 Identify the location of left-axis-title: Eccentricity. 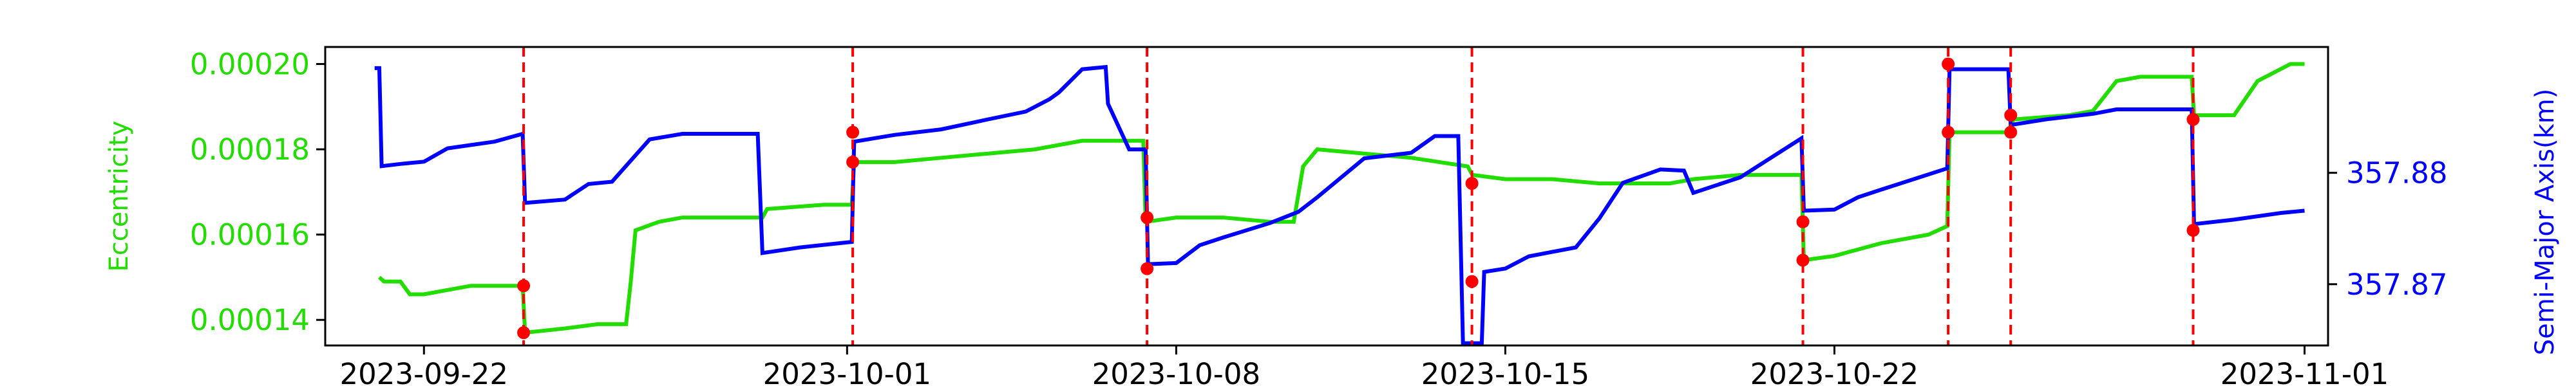
(119, 196).